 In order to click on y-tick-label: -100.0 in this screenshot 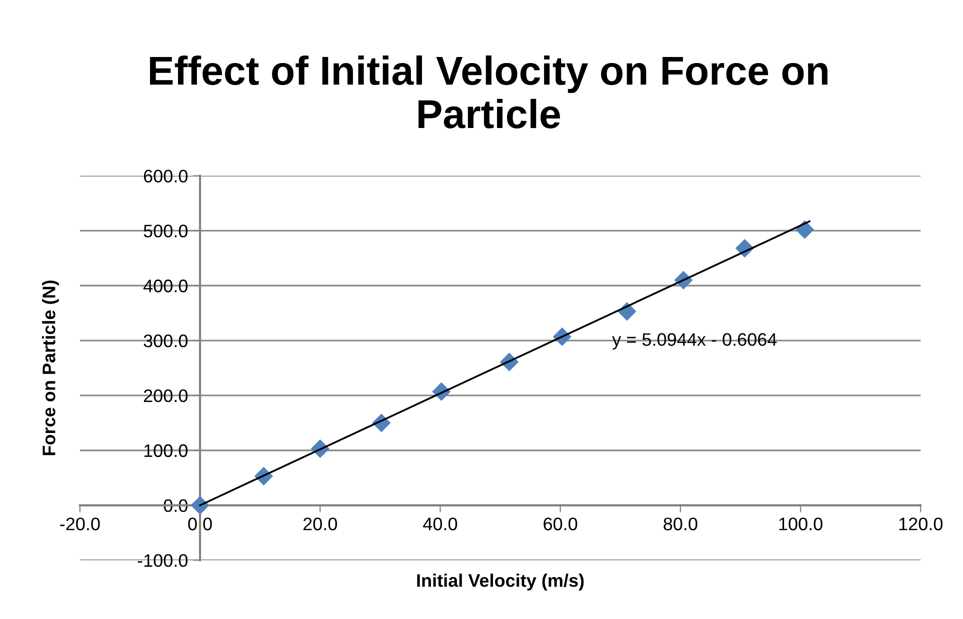, I will do `click(163, 560)`.